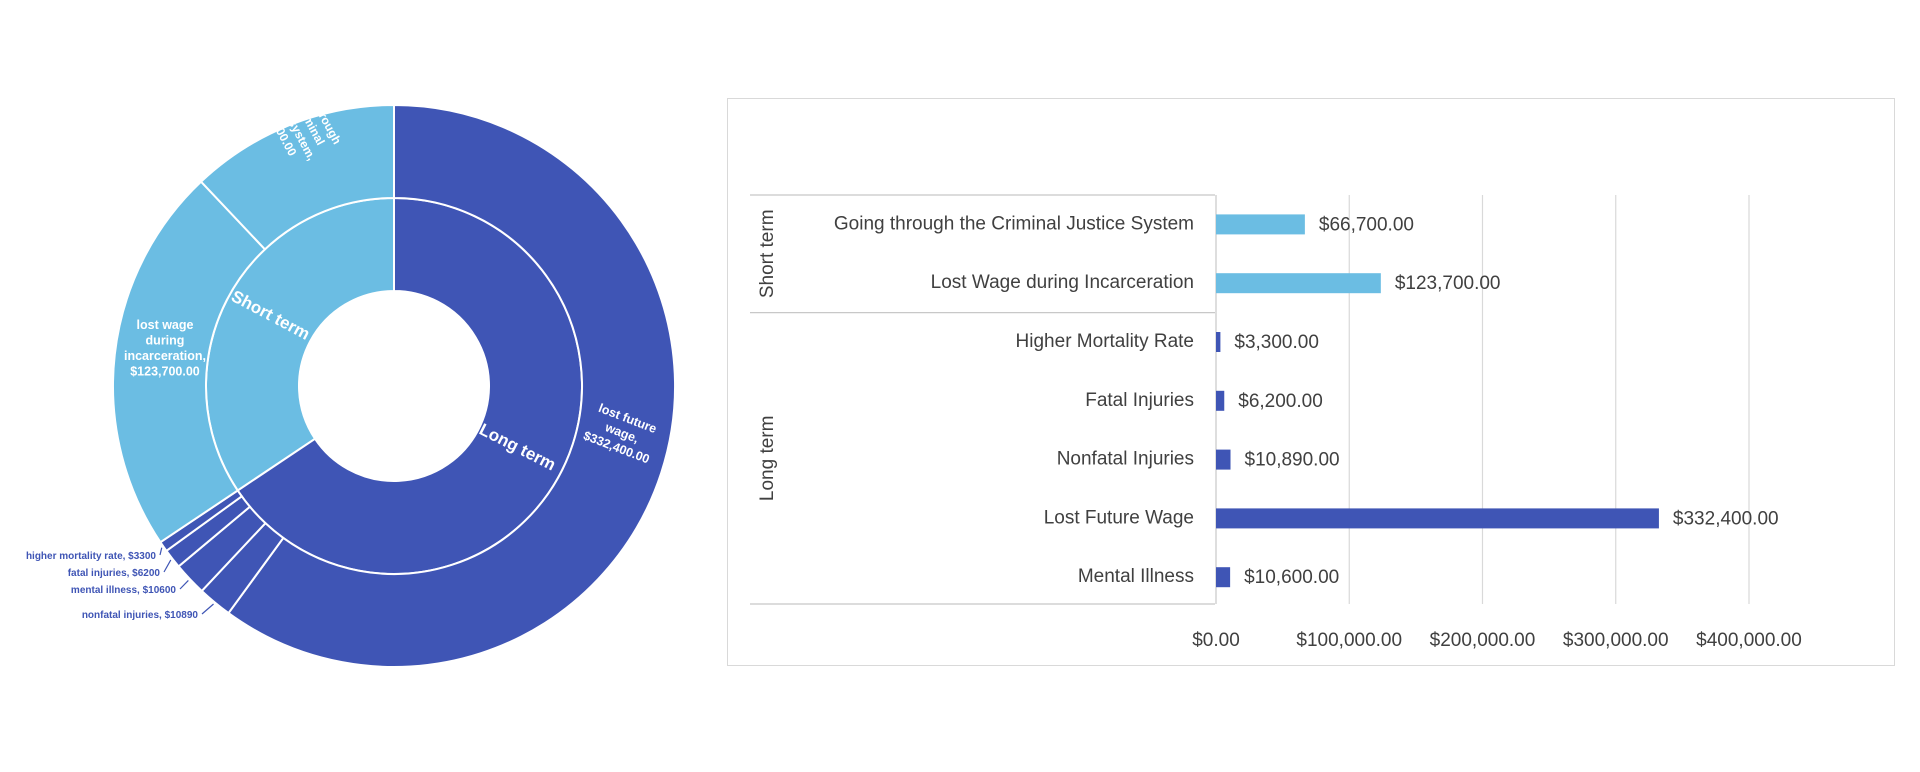 The width and height of the screenshot is (1920, 772). I want to click on category-label: Mental Illness, so click(1136, 576).